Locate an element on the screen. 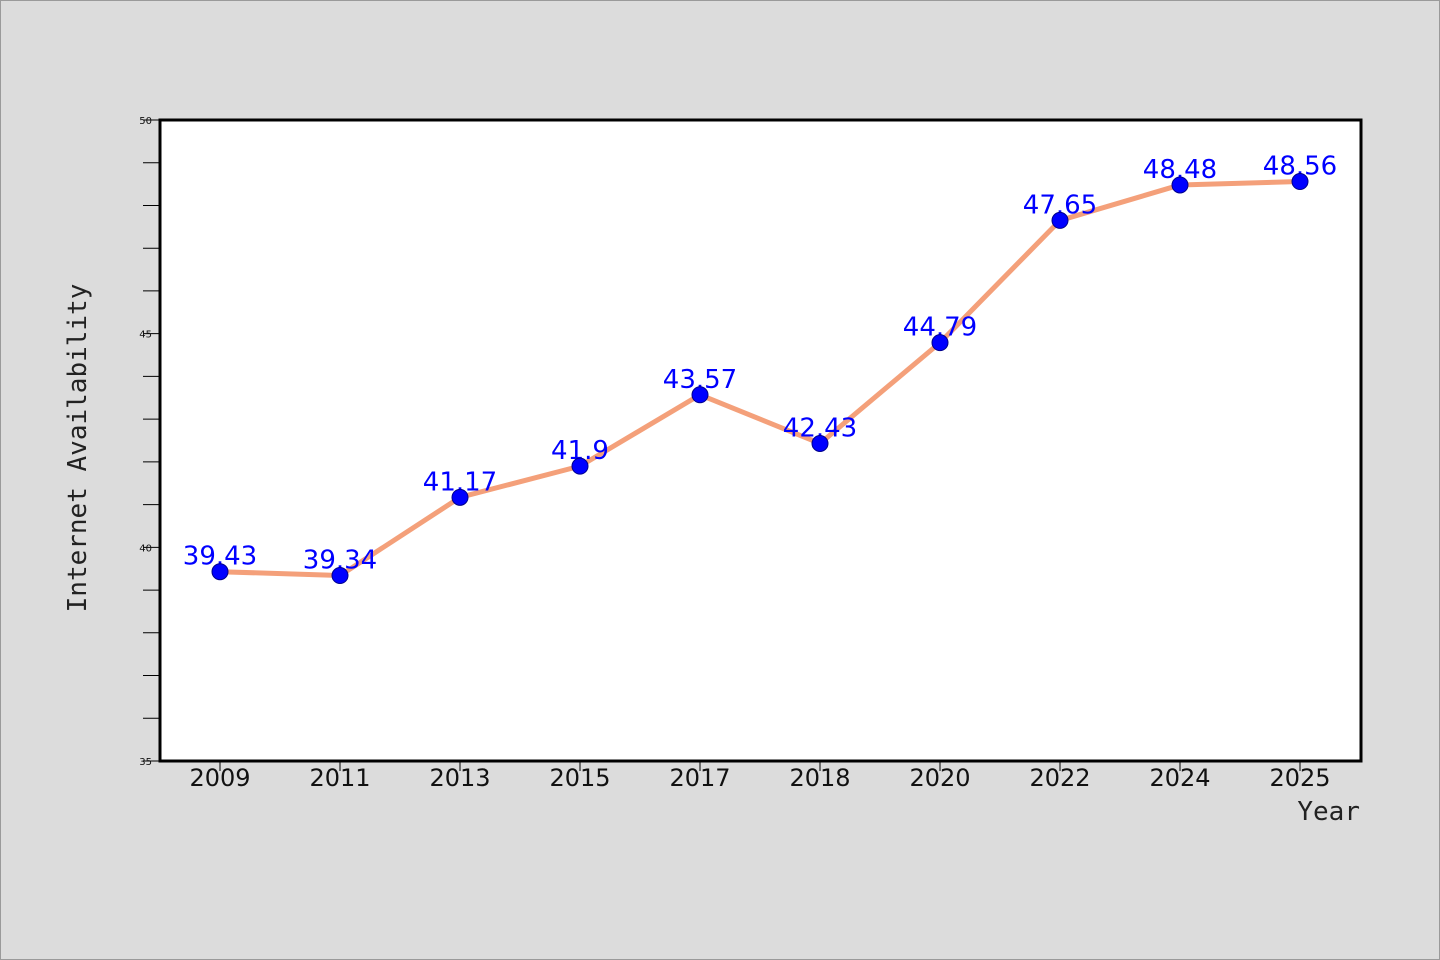  x-tick-label: 2009 is located at coordinates (219, 778).